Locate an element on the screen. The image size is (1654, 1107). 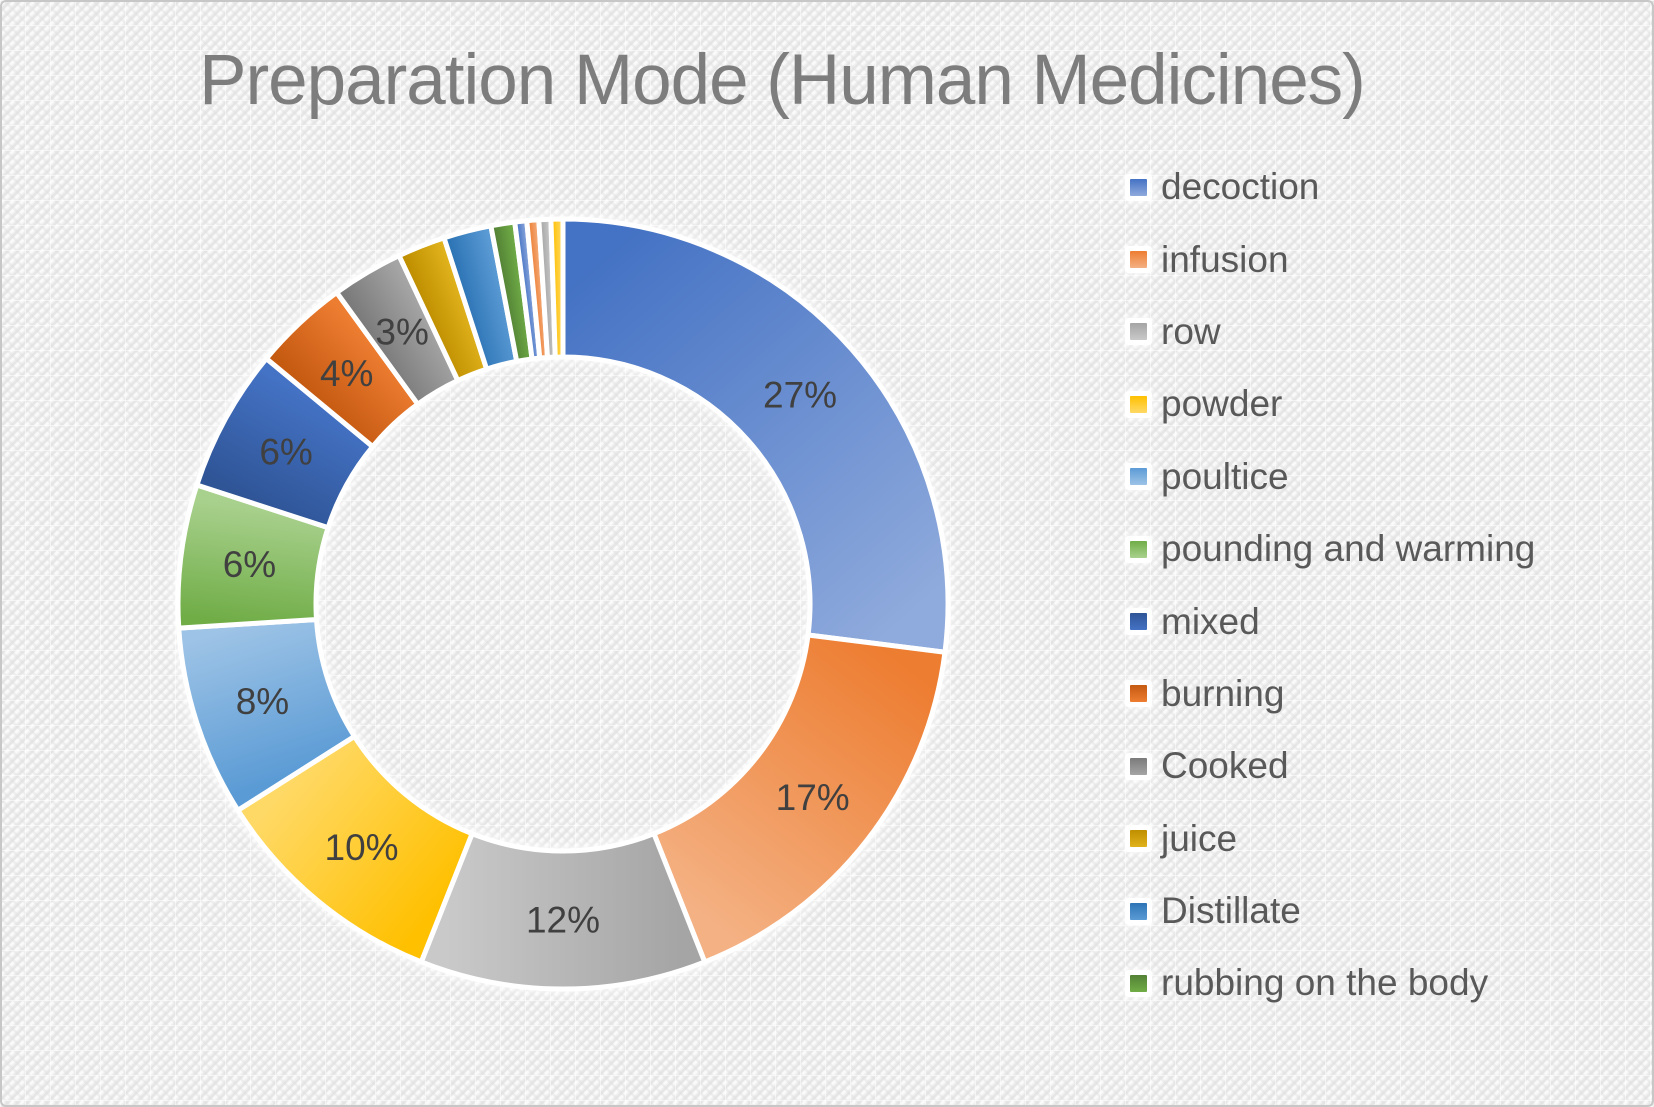
legend-item: pounding and warming is located at coordinates (1332, 549).